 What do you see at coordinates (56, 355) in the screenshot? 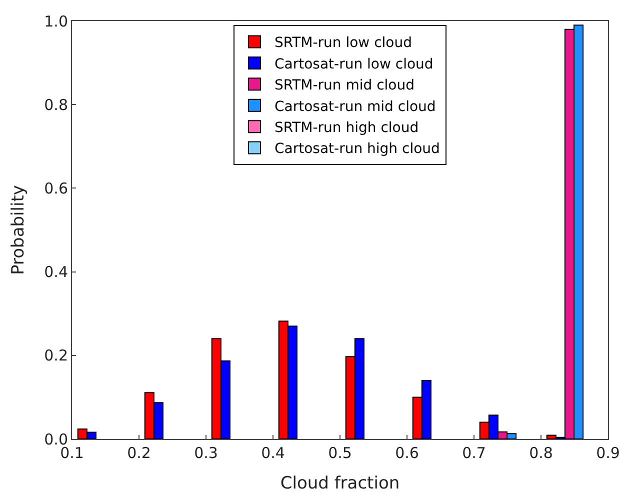
I see `y-tick-label: 0.2` at bounding box center [56, 355].